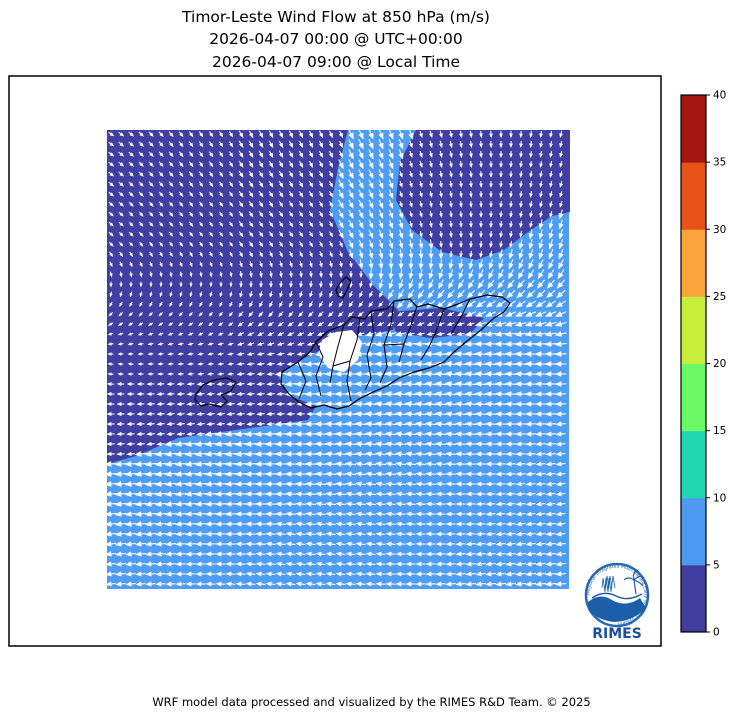  What do you see at coordinates (215, 392) in the screenshot?
I see `oecusse-enclave-outline` at bounding box center [215, 392].